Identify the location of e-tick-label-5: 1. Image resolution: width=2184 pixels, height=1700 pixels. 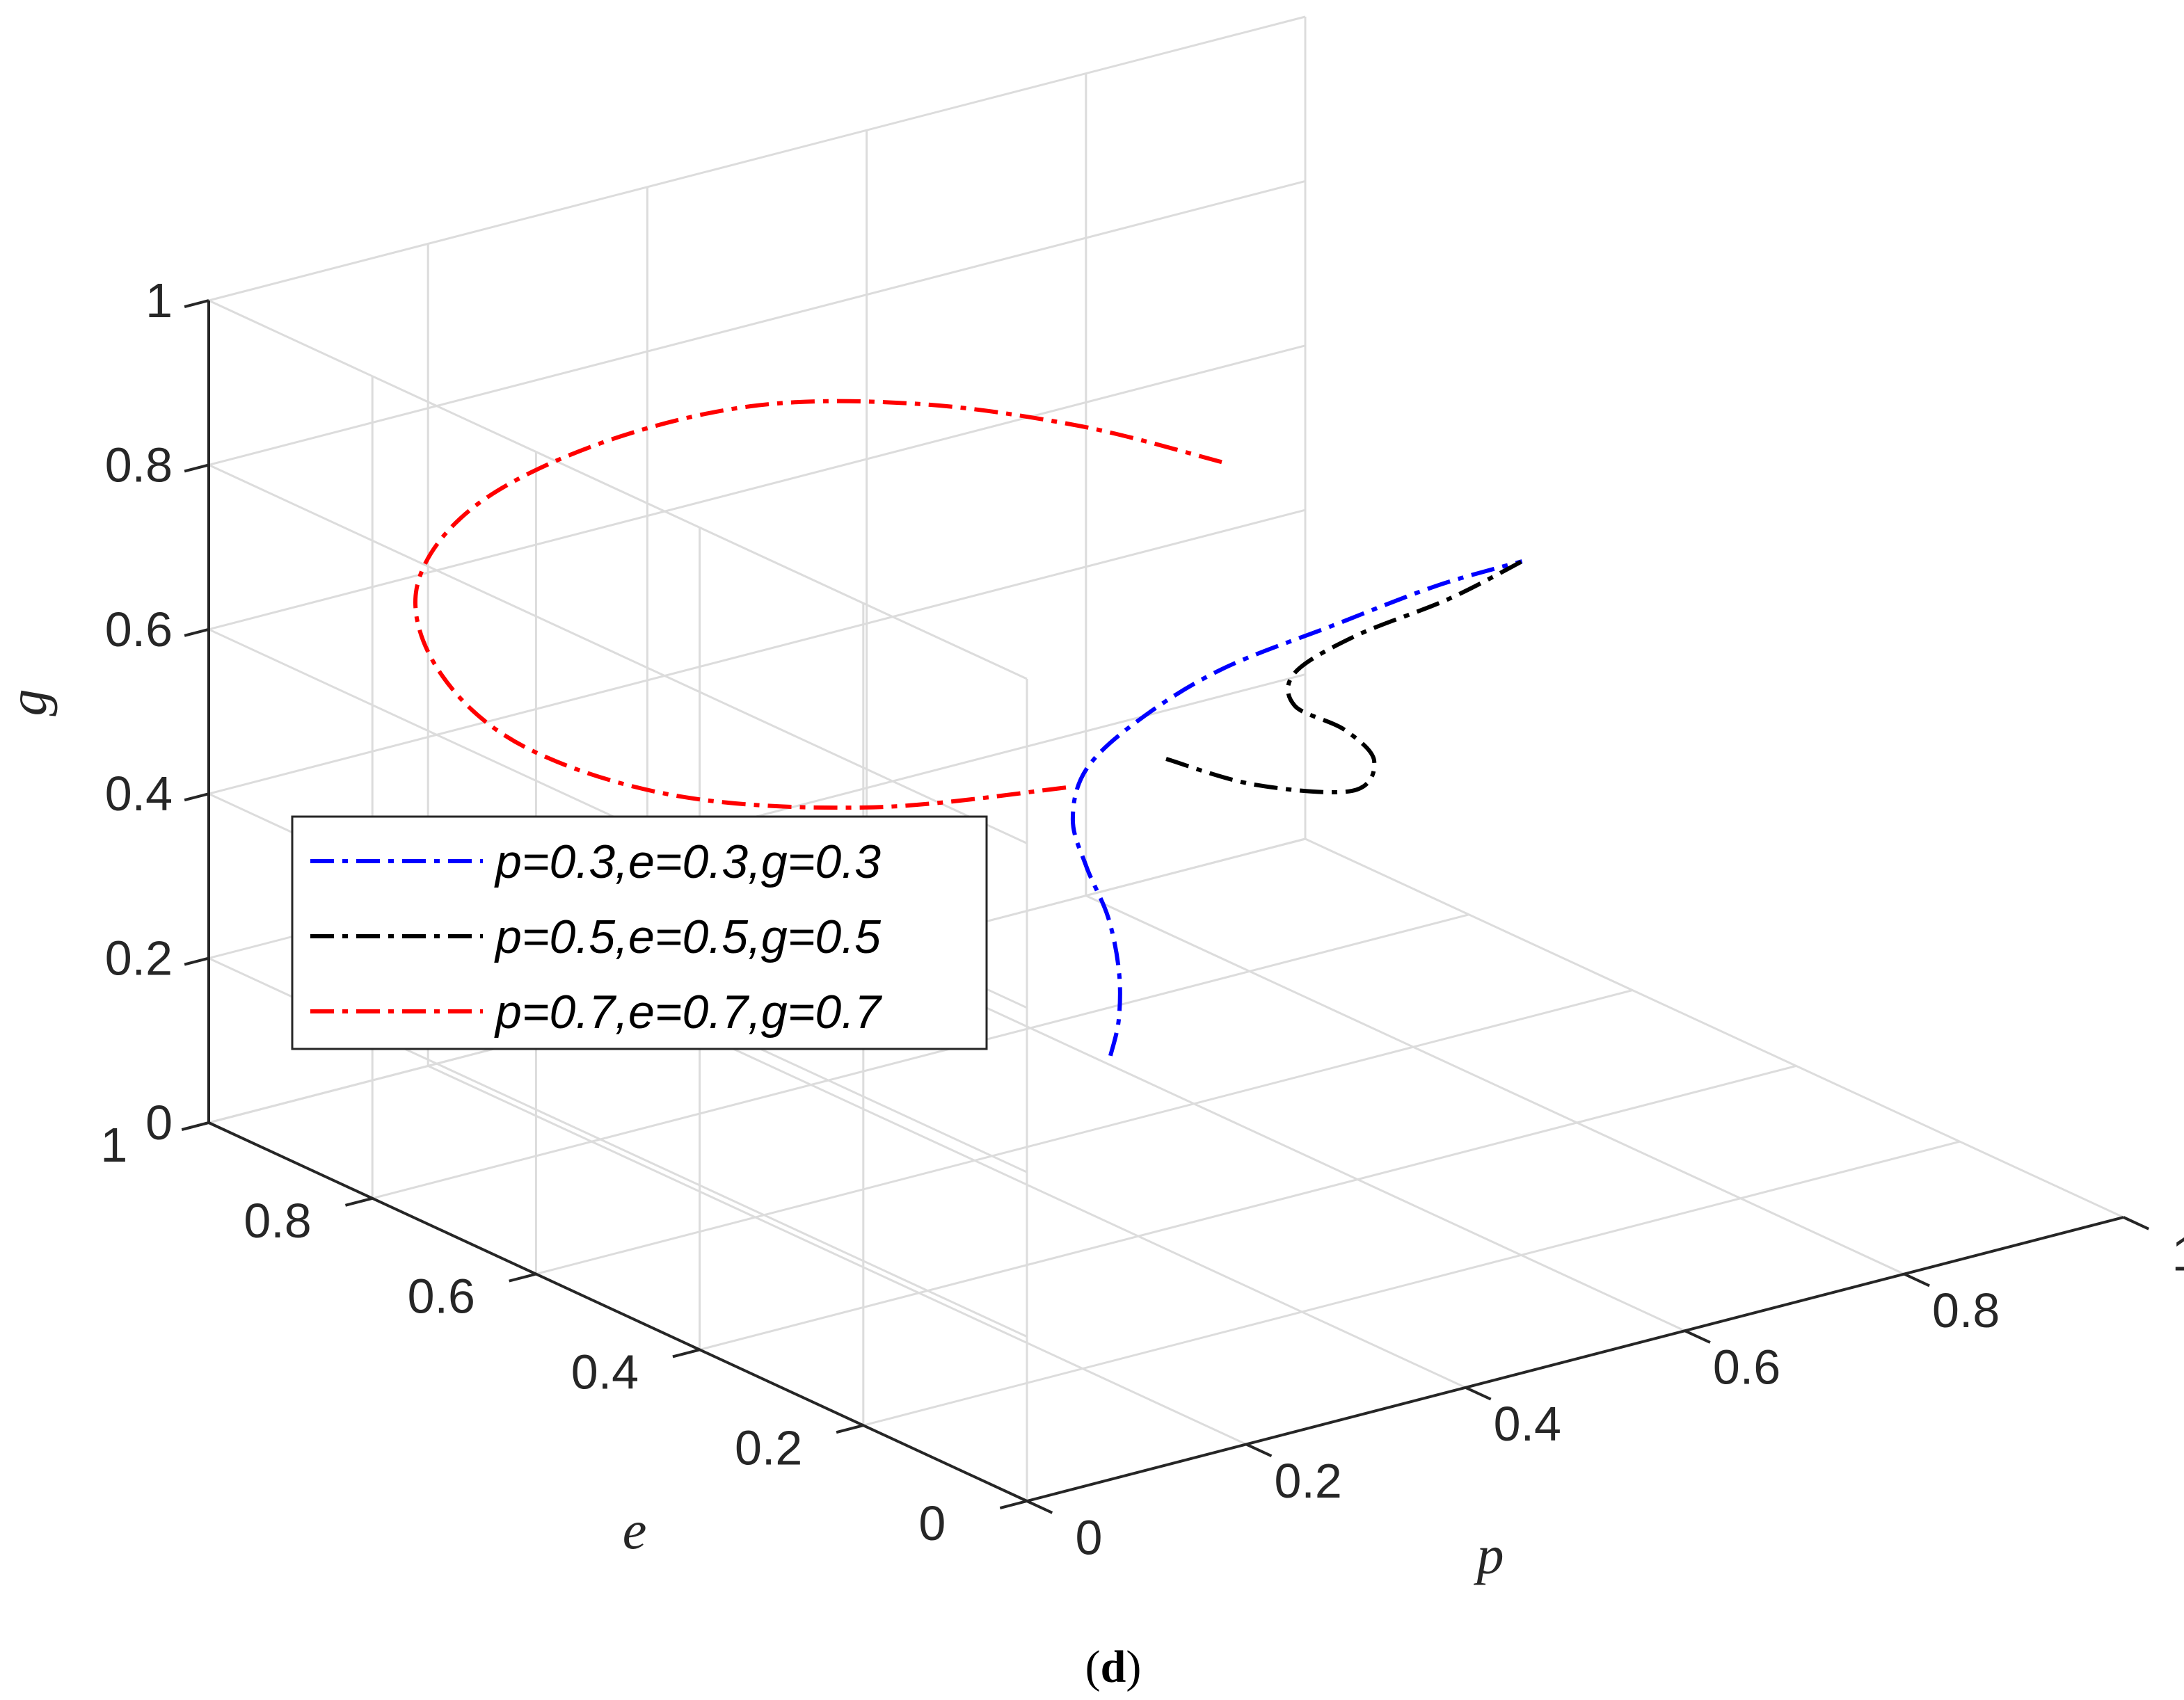
(114, 1145).